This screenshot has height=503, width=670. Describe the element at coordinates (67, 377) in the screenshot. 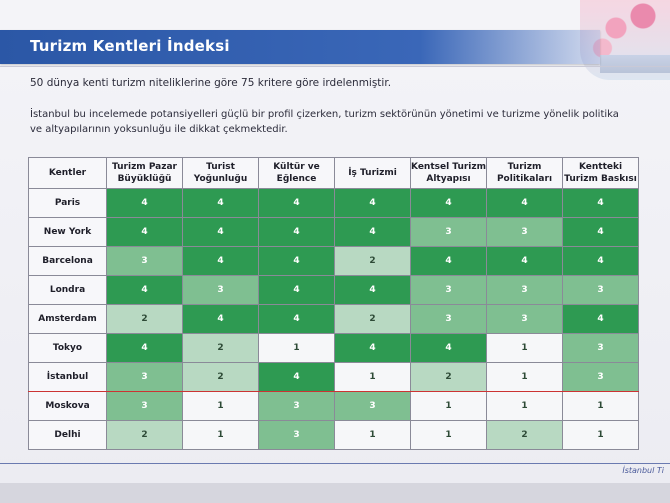

I see `city-cell: İstanbul` at that location.